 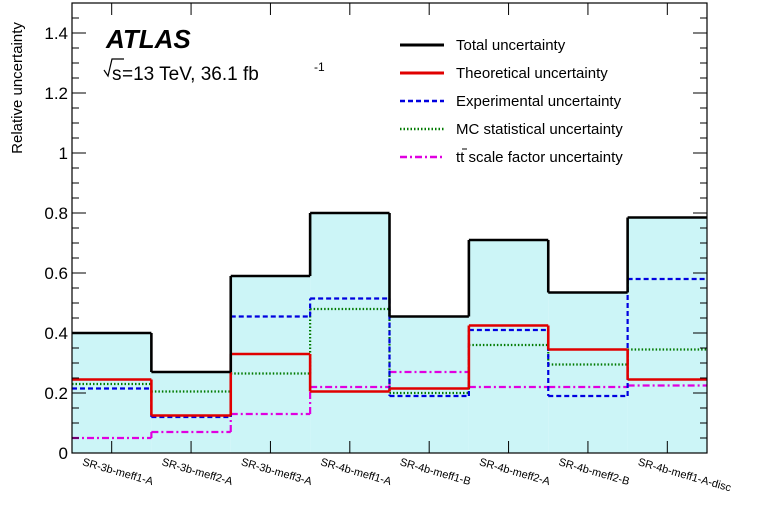 I want to click on sqrt-symbol, so click(x=113, y=68).